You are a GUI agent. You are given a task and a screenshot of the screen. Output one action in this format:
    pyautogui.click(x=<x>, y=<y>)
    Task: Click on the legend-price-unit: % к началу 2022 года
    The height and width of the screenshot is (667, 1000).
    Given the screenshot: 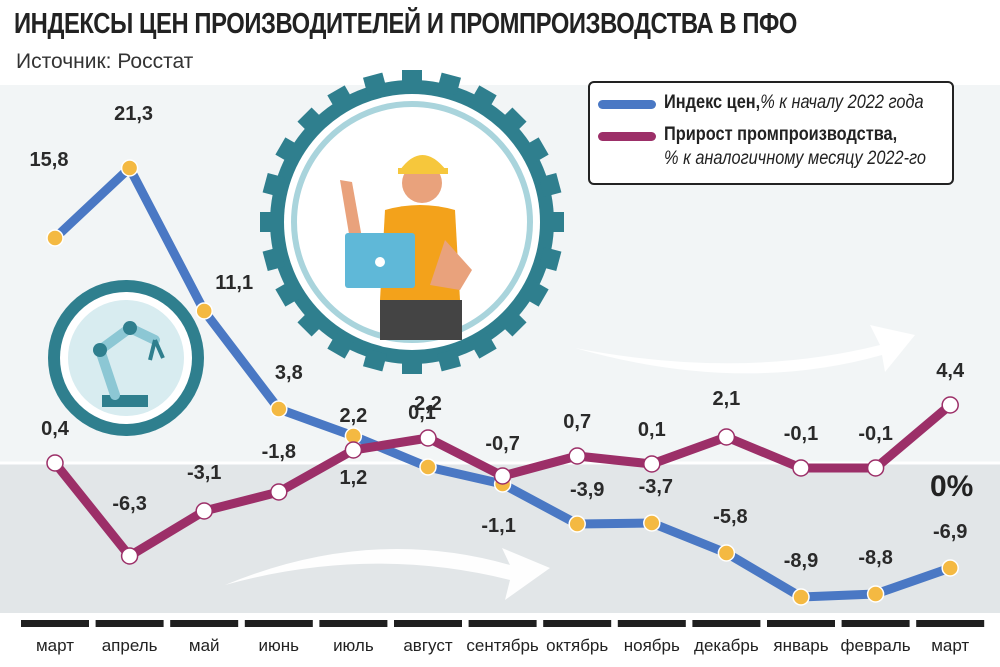 What is the action you would take?
    pyautogui.click(x=842, y=102)
    